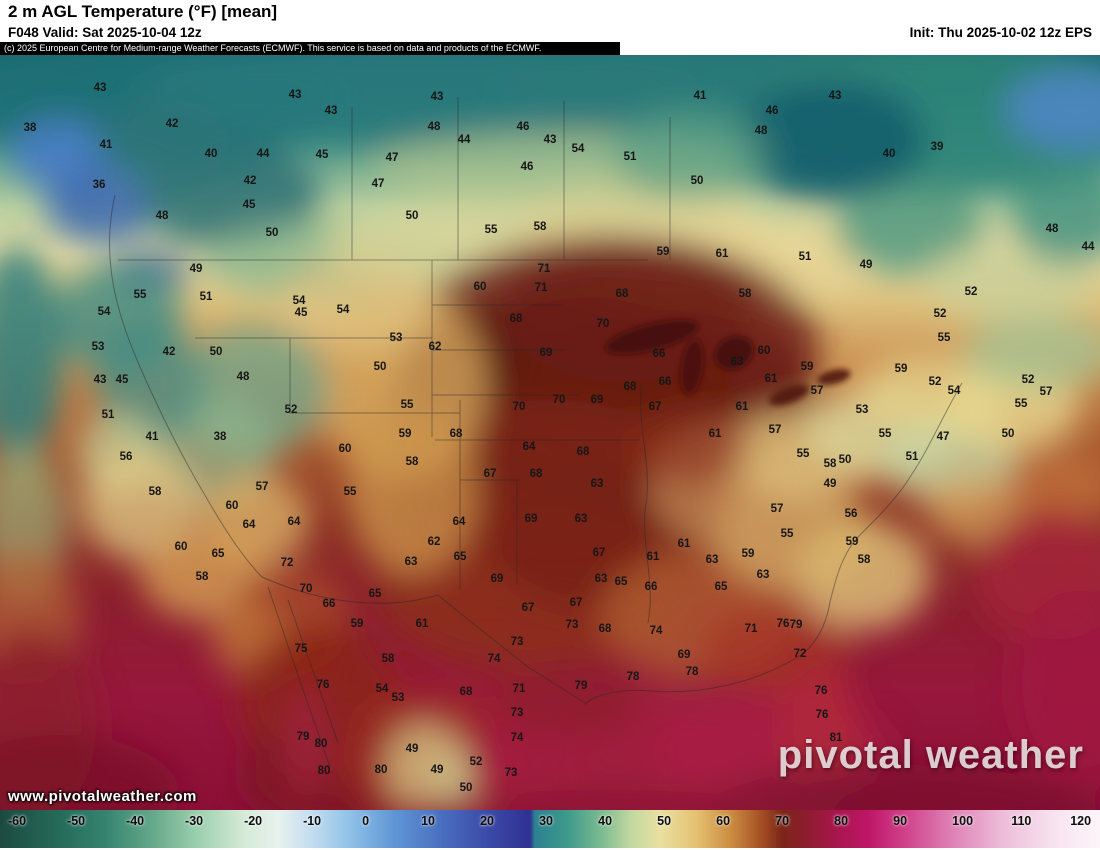 The height and width of the screenshot is (850, 1100). What do you see at coordinates (76, 821) in the screenshot?
I see `colorbar-tick-label: -50` at bounding box center [76, 821].